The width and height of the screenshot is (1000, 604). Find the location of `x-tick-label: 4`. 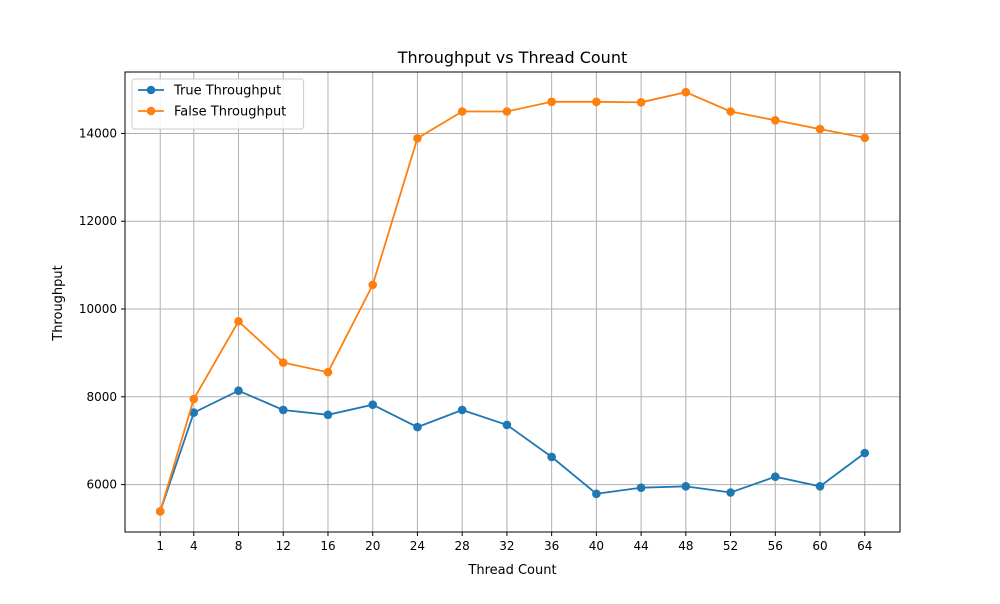

x-tick-label: 4 is located at coordinates (194, 546).